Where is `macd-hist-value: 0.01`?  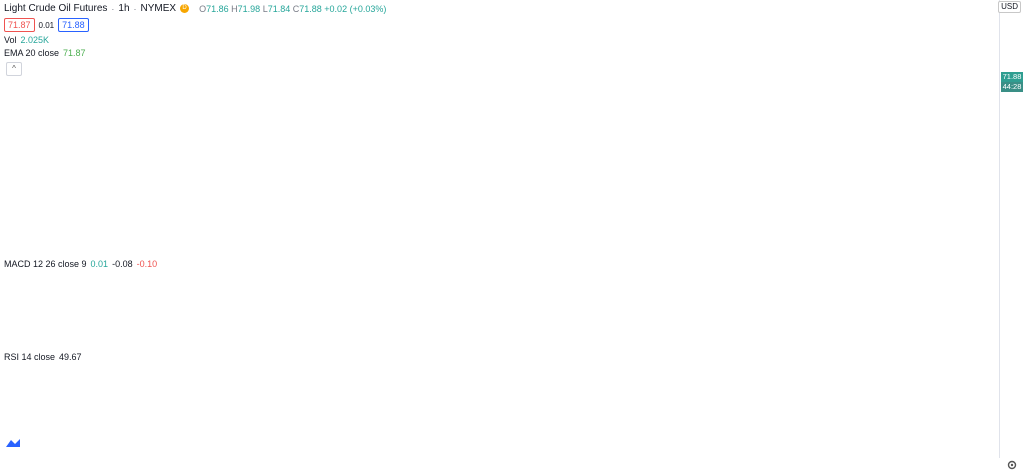 macd-hist-value: 0.01 is located at coordinates (99, 264).